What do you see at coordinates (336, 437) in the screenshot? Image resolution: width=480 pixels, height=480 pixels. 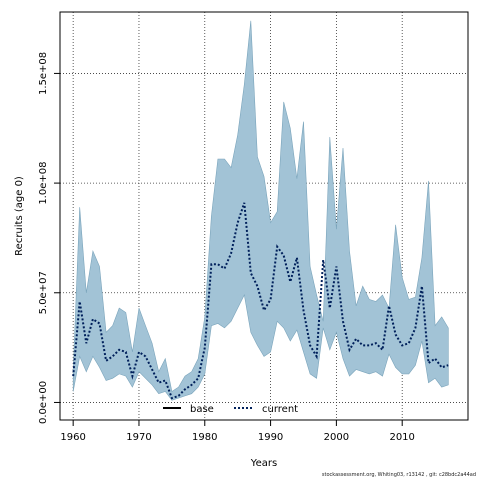 I see `x-tick-label-4: 2000` at bounding box center [336, 437].